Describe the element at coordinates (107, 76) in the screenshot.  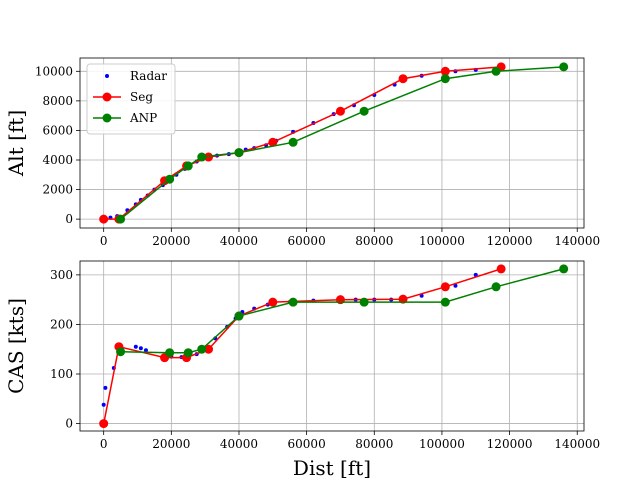
I see `legend-radar-swatch-point` at that location.